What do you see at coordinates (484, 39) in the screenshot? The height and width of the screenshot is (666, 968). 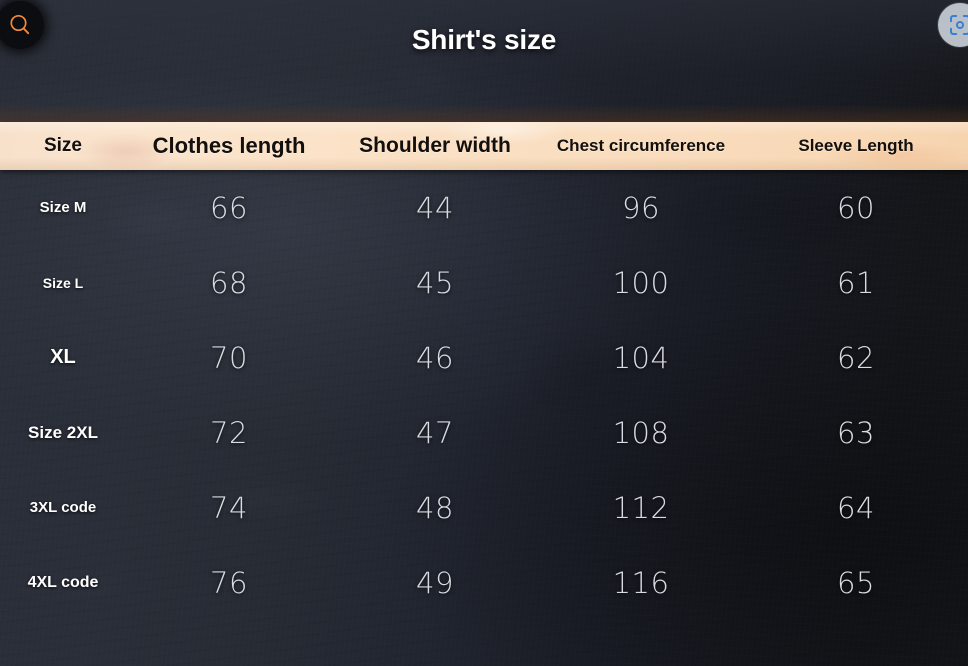 I see `page-title: Shirt's size` at bounding box center [484, 39].